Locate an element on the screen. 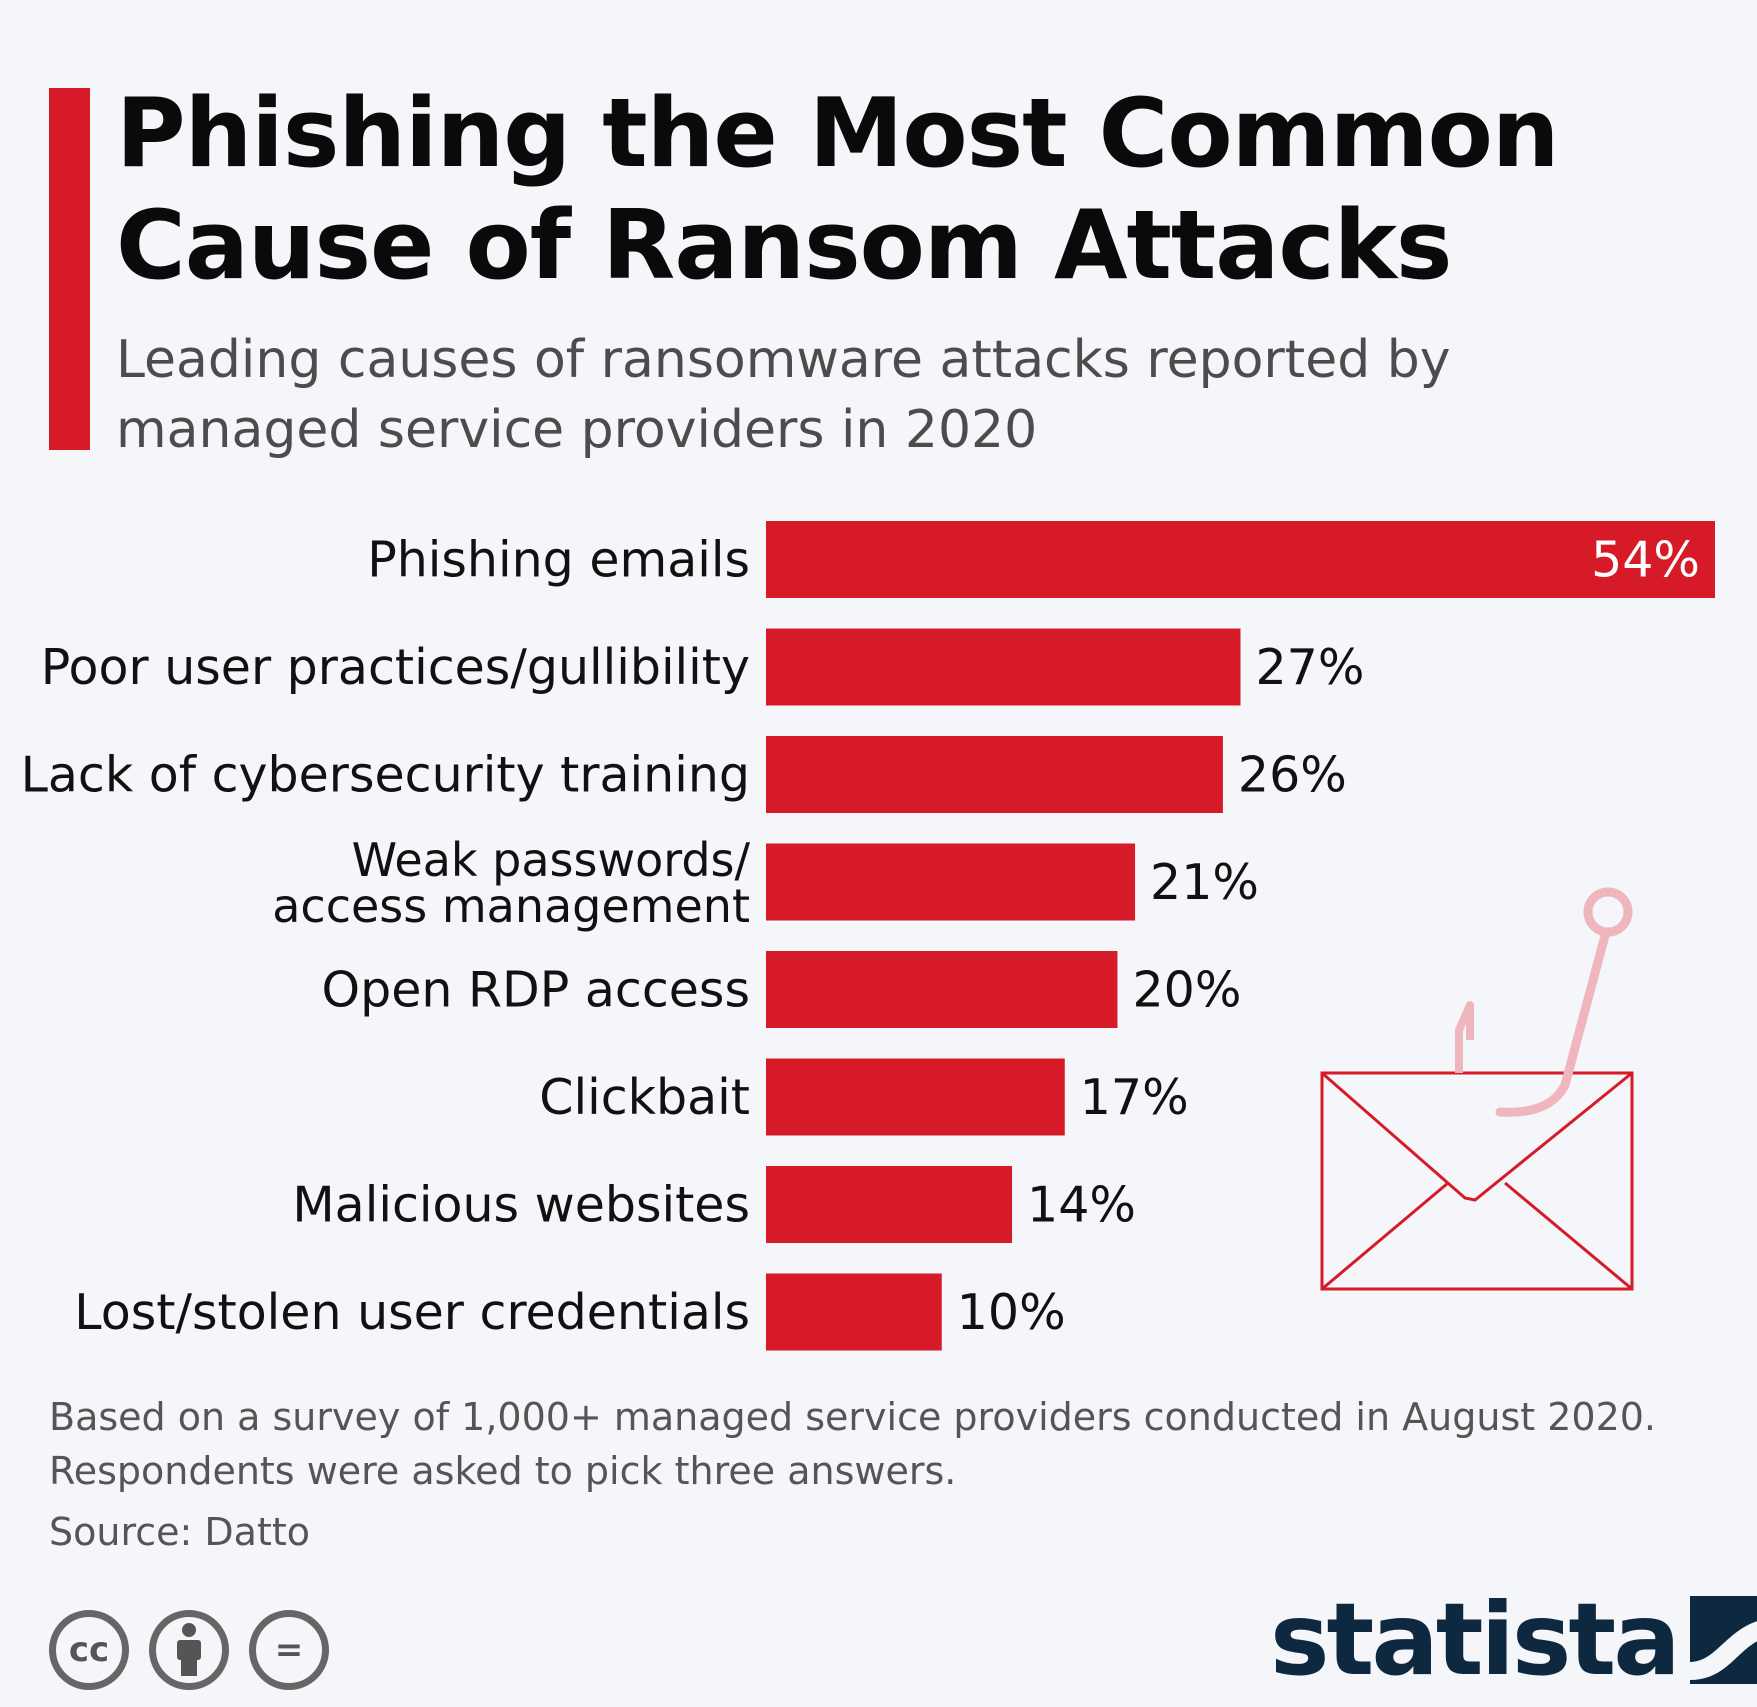 The height and width of the screenshot is (1707, 1757). title-accent-bar is located at coordinates (69, 269).